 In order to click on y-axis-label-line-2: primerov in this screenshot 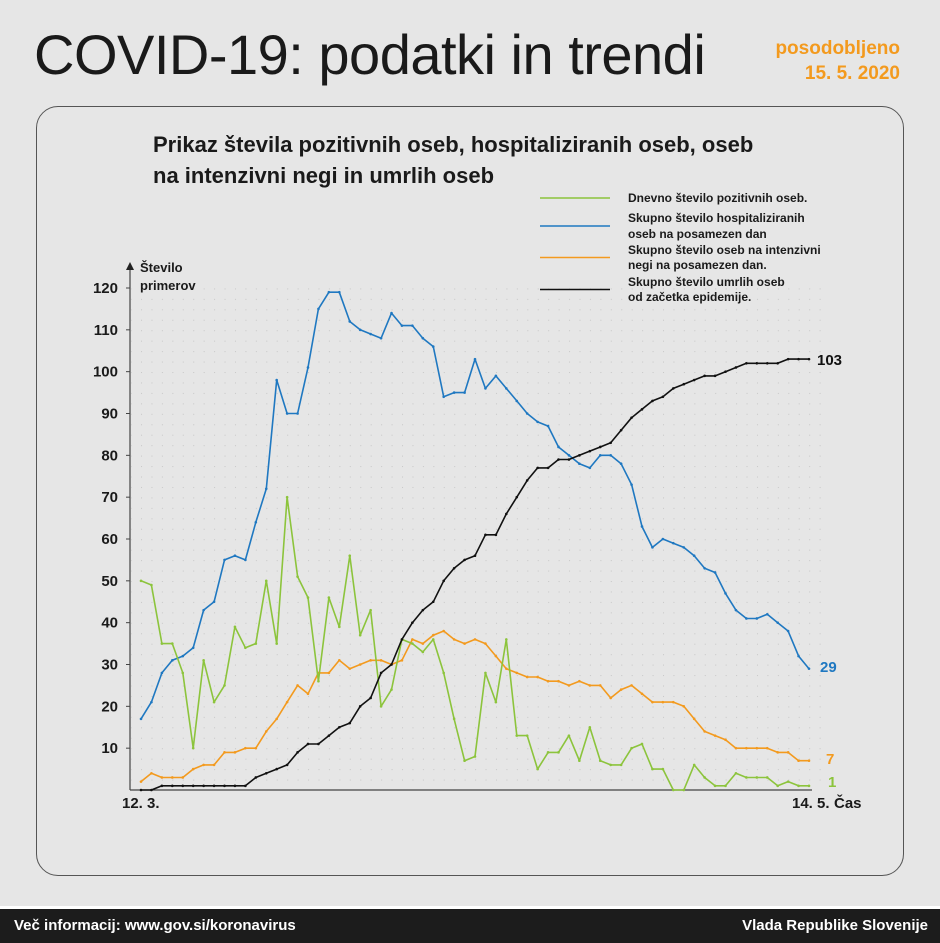, I will do `click(168, 285)`.